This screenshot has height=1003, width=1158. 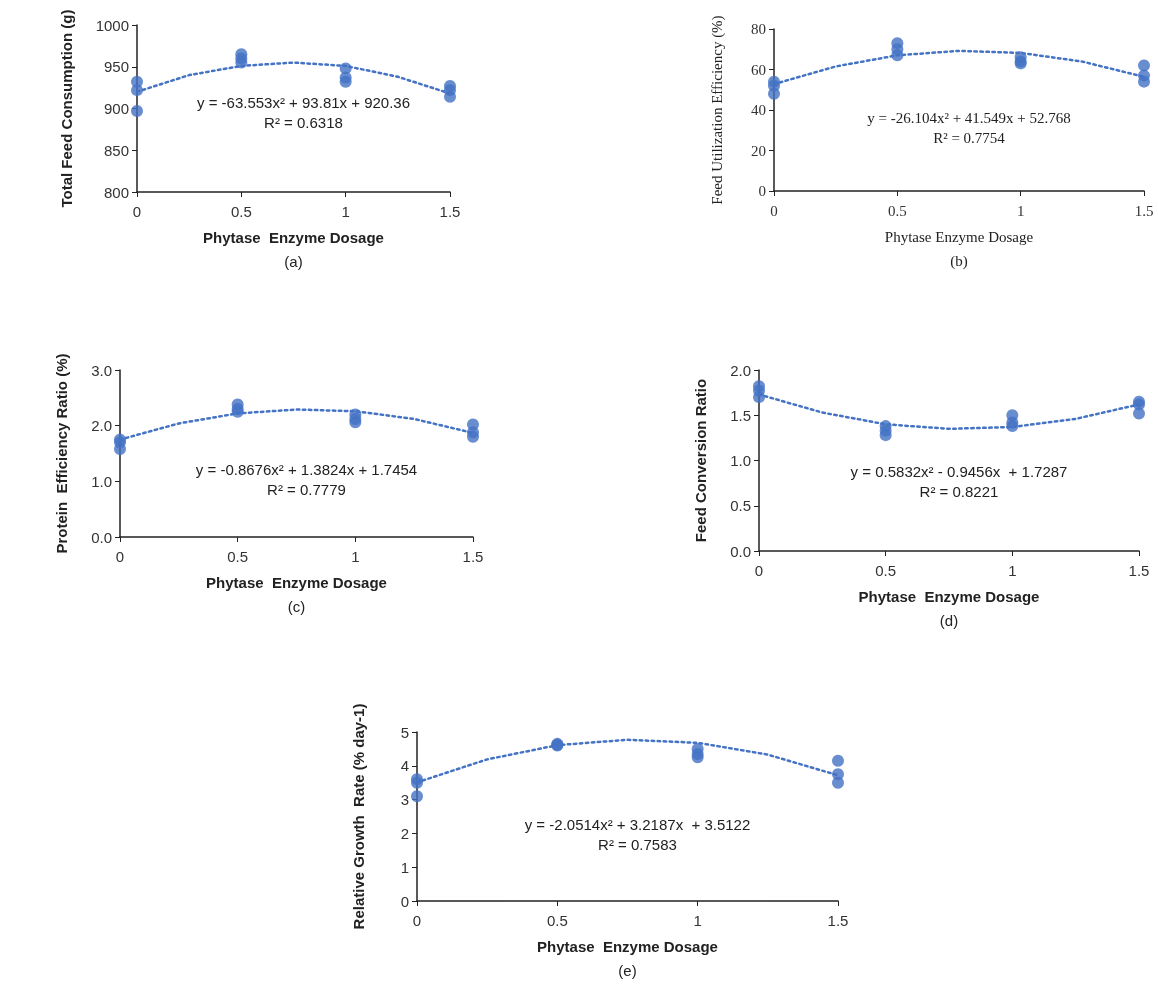 I want to click on text: (d), so click(x=949, y=620).